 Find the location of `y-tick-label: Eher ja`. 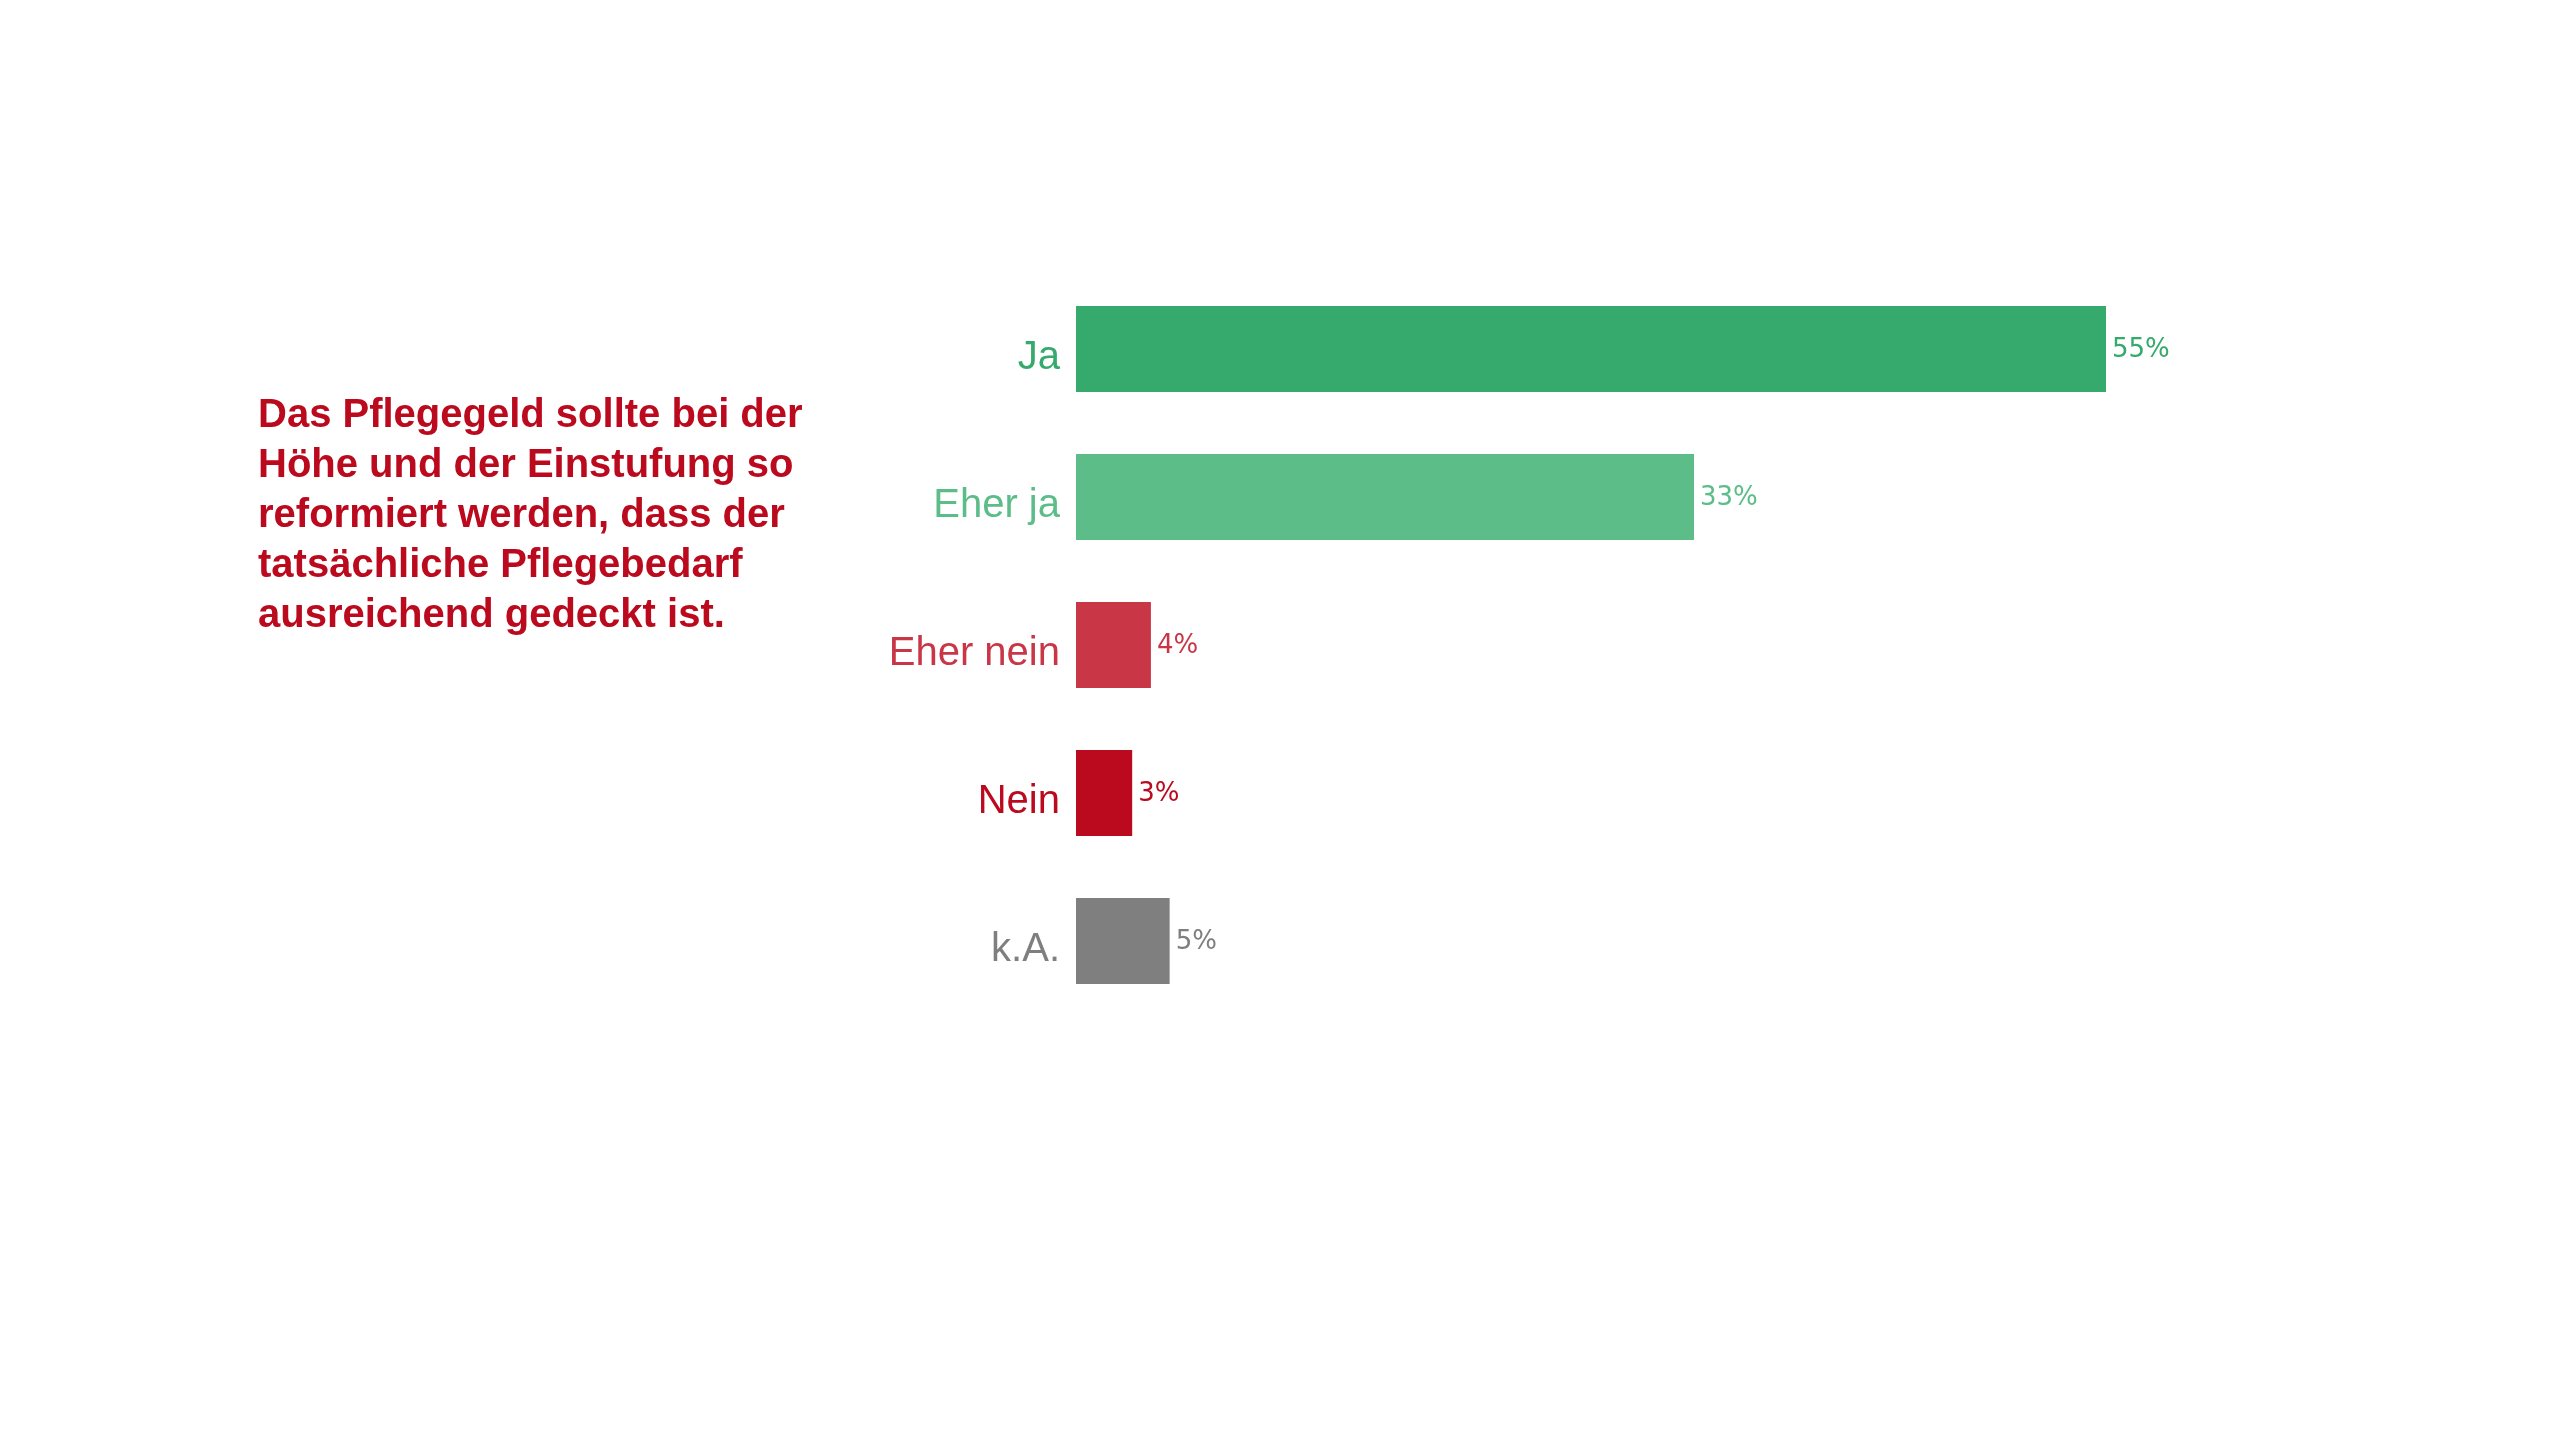

y-tick-label: Eher ja is located at coordinates (997, 503).